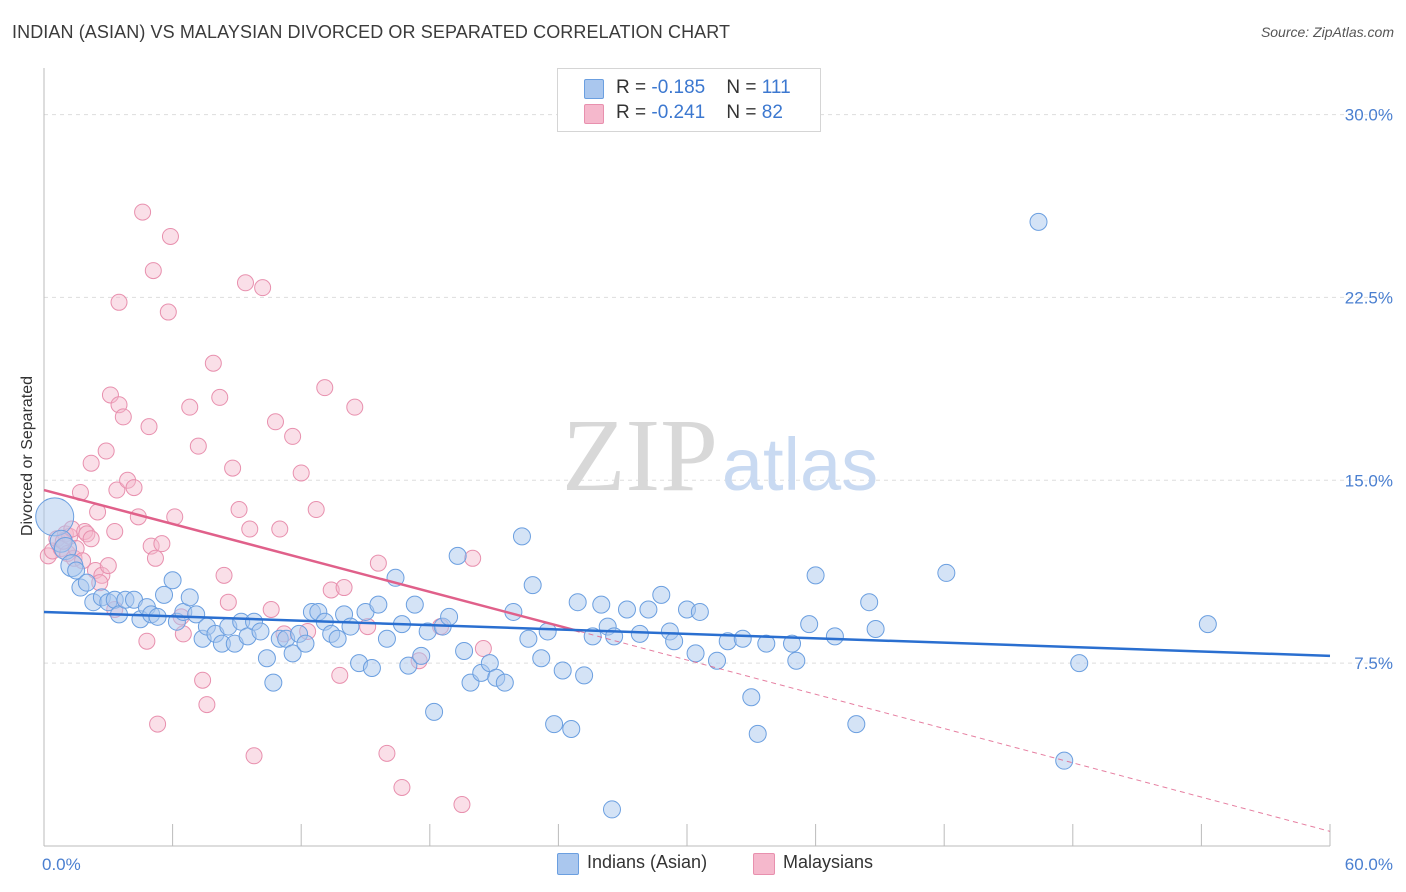  Describe the element at coordinates (772, 112) in the screenshot. I see `legend-n-value: 82` at that location.